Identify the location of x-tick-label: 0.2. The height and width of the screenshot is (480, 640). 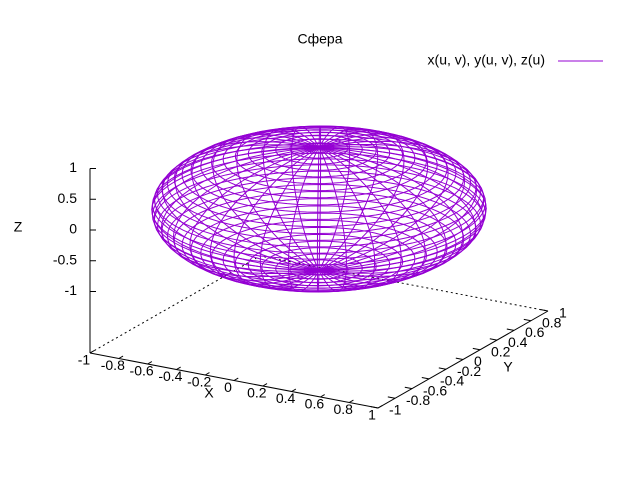
(257, 393).